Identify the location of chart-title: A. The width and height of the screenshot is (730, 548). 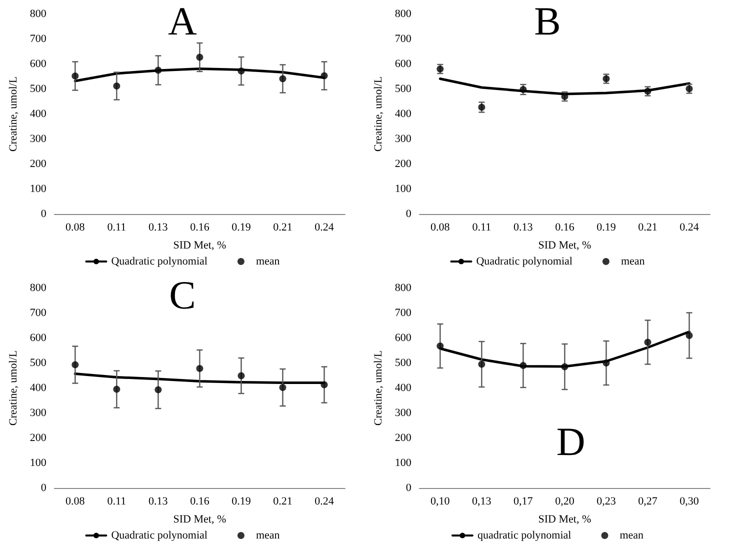
(183, 22).